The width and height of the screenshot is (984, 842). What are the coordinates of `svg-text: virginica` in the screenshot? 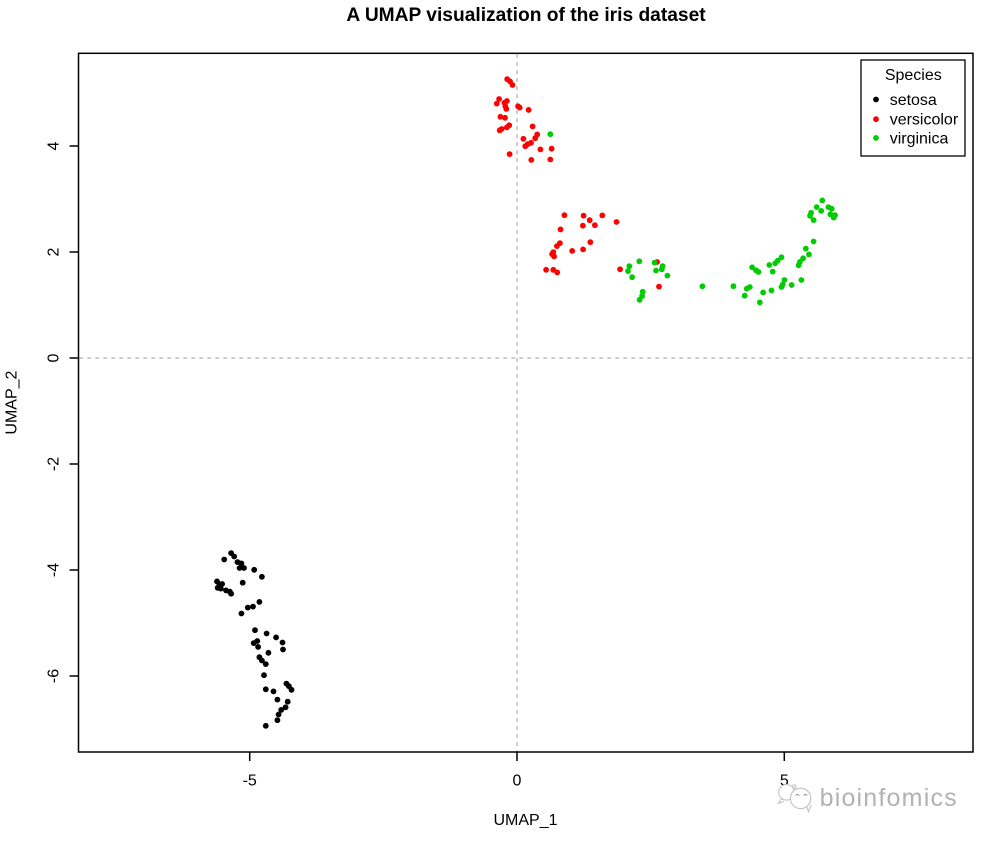 It's located at (919, 138).